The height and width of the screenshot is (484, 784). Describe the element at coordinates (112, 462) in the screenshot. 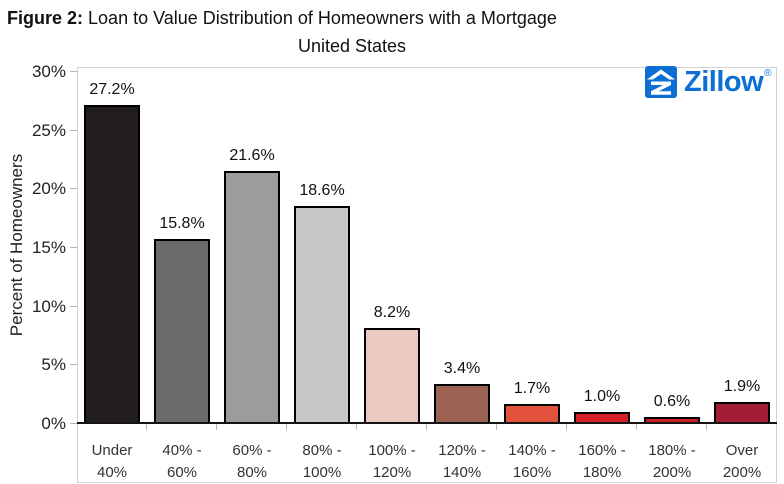

I see `x-axis-category-label: Under 40%` at that location.